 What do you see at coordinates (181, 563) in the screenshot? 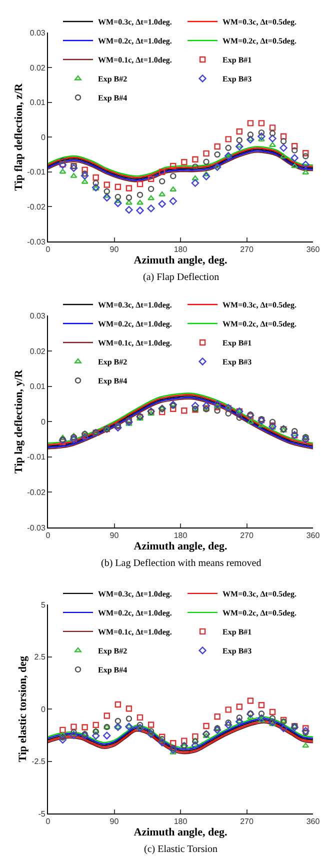
I see `text: (b) Lag Deflection with means removed` at bounding box center [181, 563].